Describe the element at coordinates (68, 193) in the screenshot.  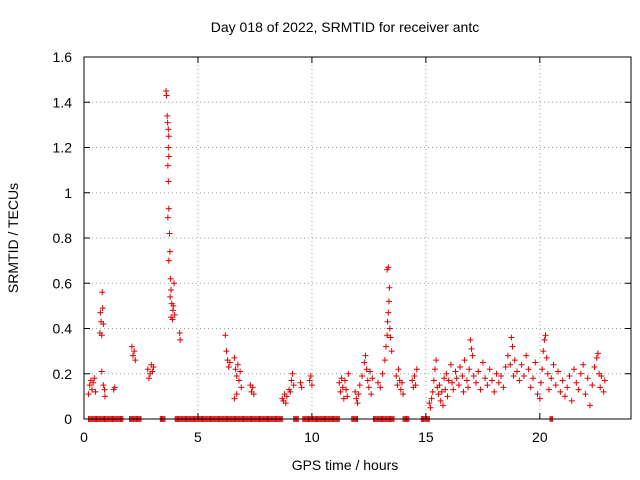
I see `y-tick-label: 1` at that location.